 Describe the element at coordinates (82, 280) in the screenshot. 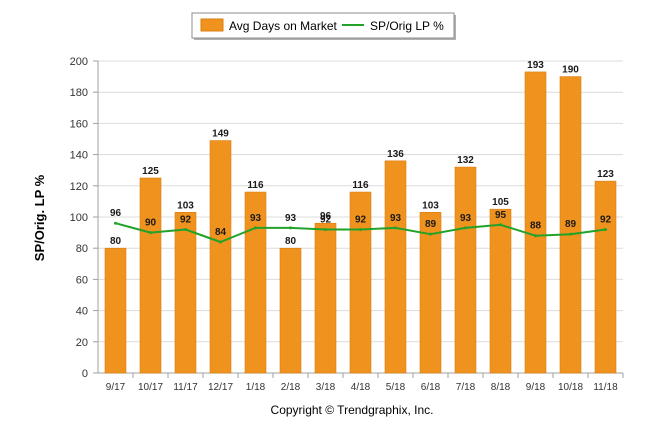

I see `y-tick-label: 60` at that location.